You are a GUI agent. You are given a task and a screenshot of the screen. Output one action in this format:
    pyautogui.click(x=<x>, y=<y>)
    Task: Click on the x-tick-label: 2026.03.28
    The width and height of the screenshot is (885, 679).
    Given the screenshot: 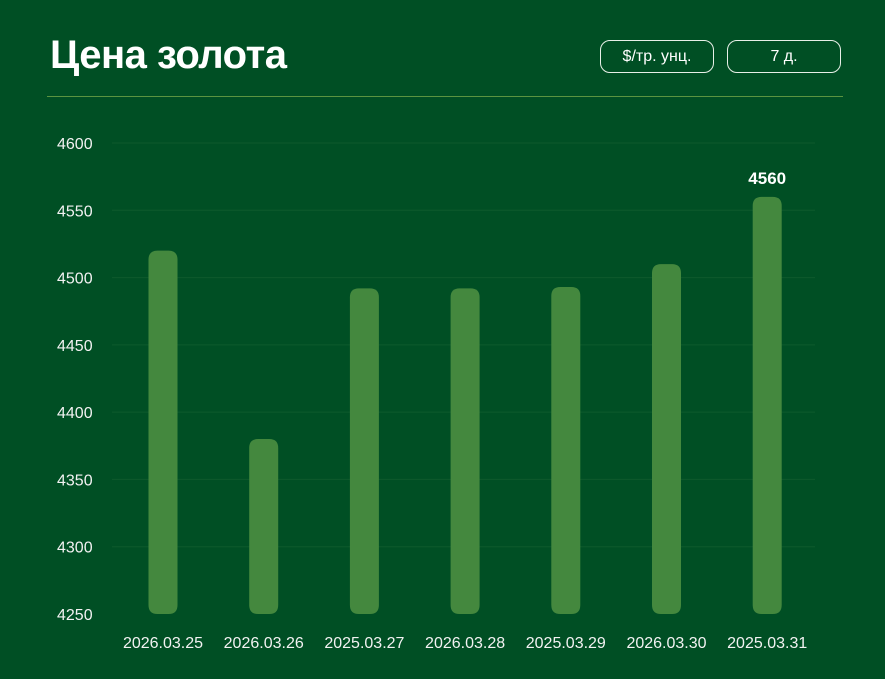 What is the action you would take?
    pyautogui.click(x=465, y=643)
    